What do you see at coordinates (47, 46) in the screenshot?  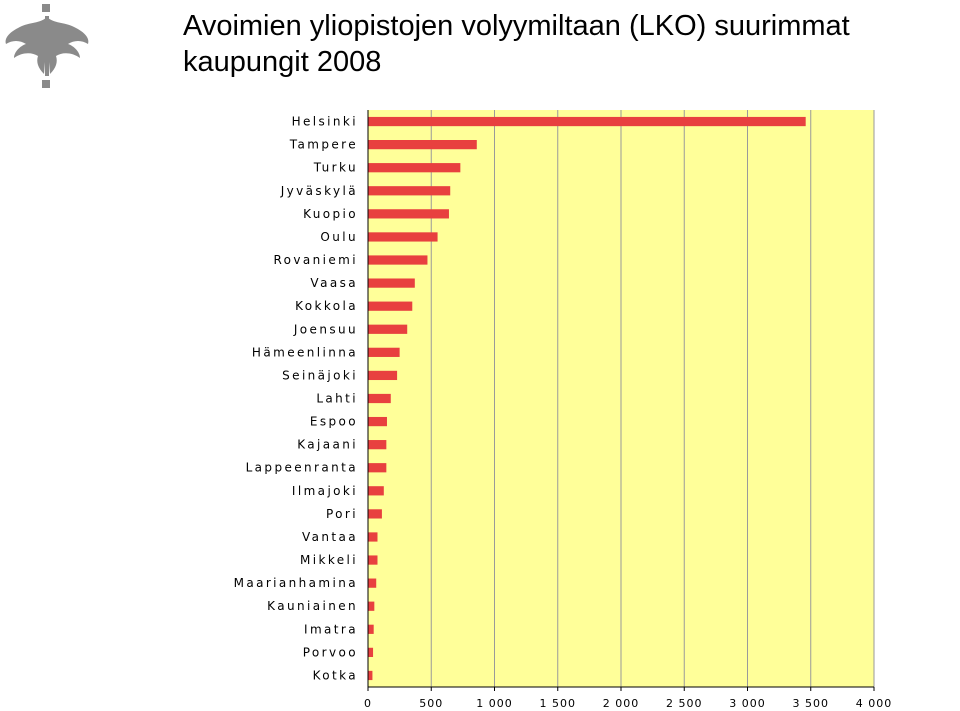 I see `university-flame-logo` at bounding box center [47, 46].